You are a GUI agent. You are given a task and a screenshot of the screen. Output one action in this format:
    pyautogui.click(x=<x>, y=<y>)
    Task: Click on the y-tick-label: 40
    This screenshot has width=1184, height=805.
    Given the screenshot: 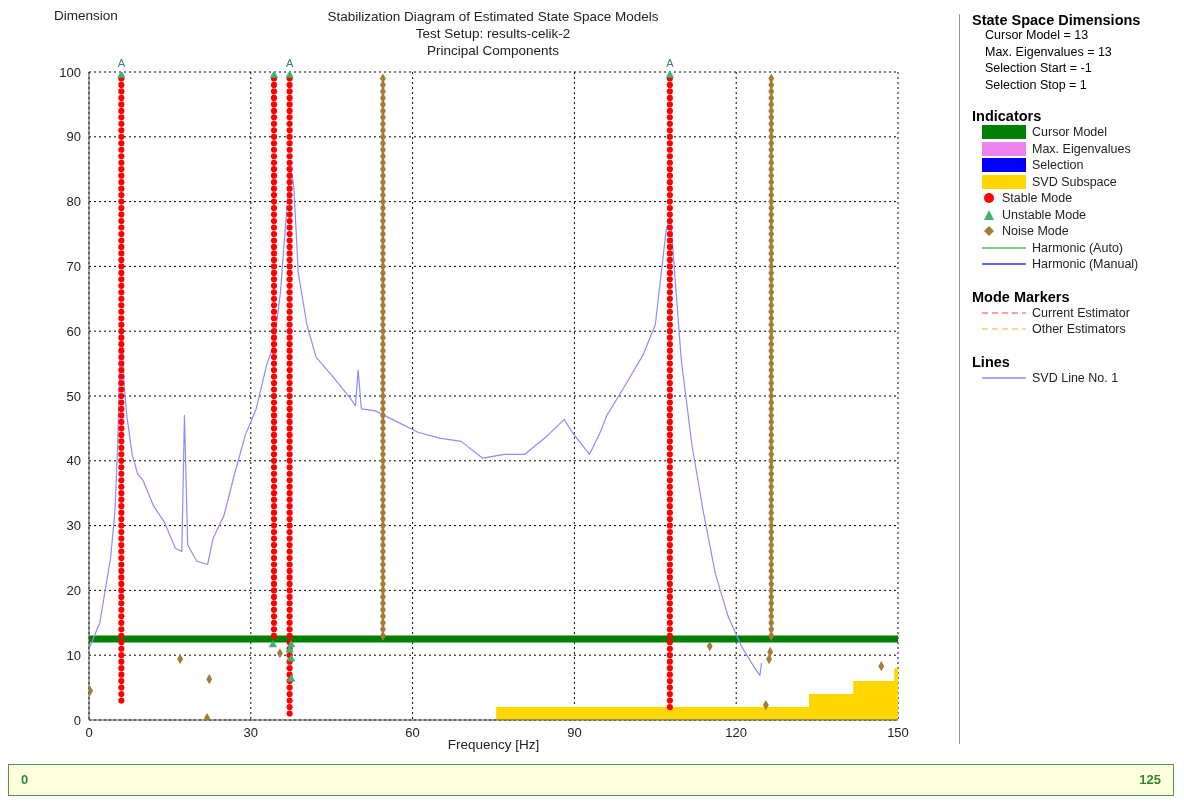 What is the action you would take?
    pyautogui.click(x=73, y=461)
    